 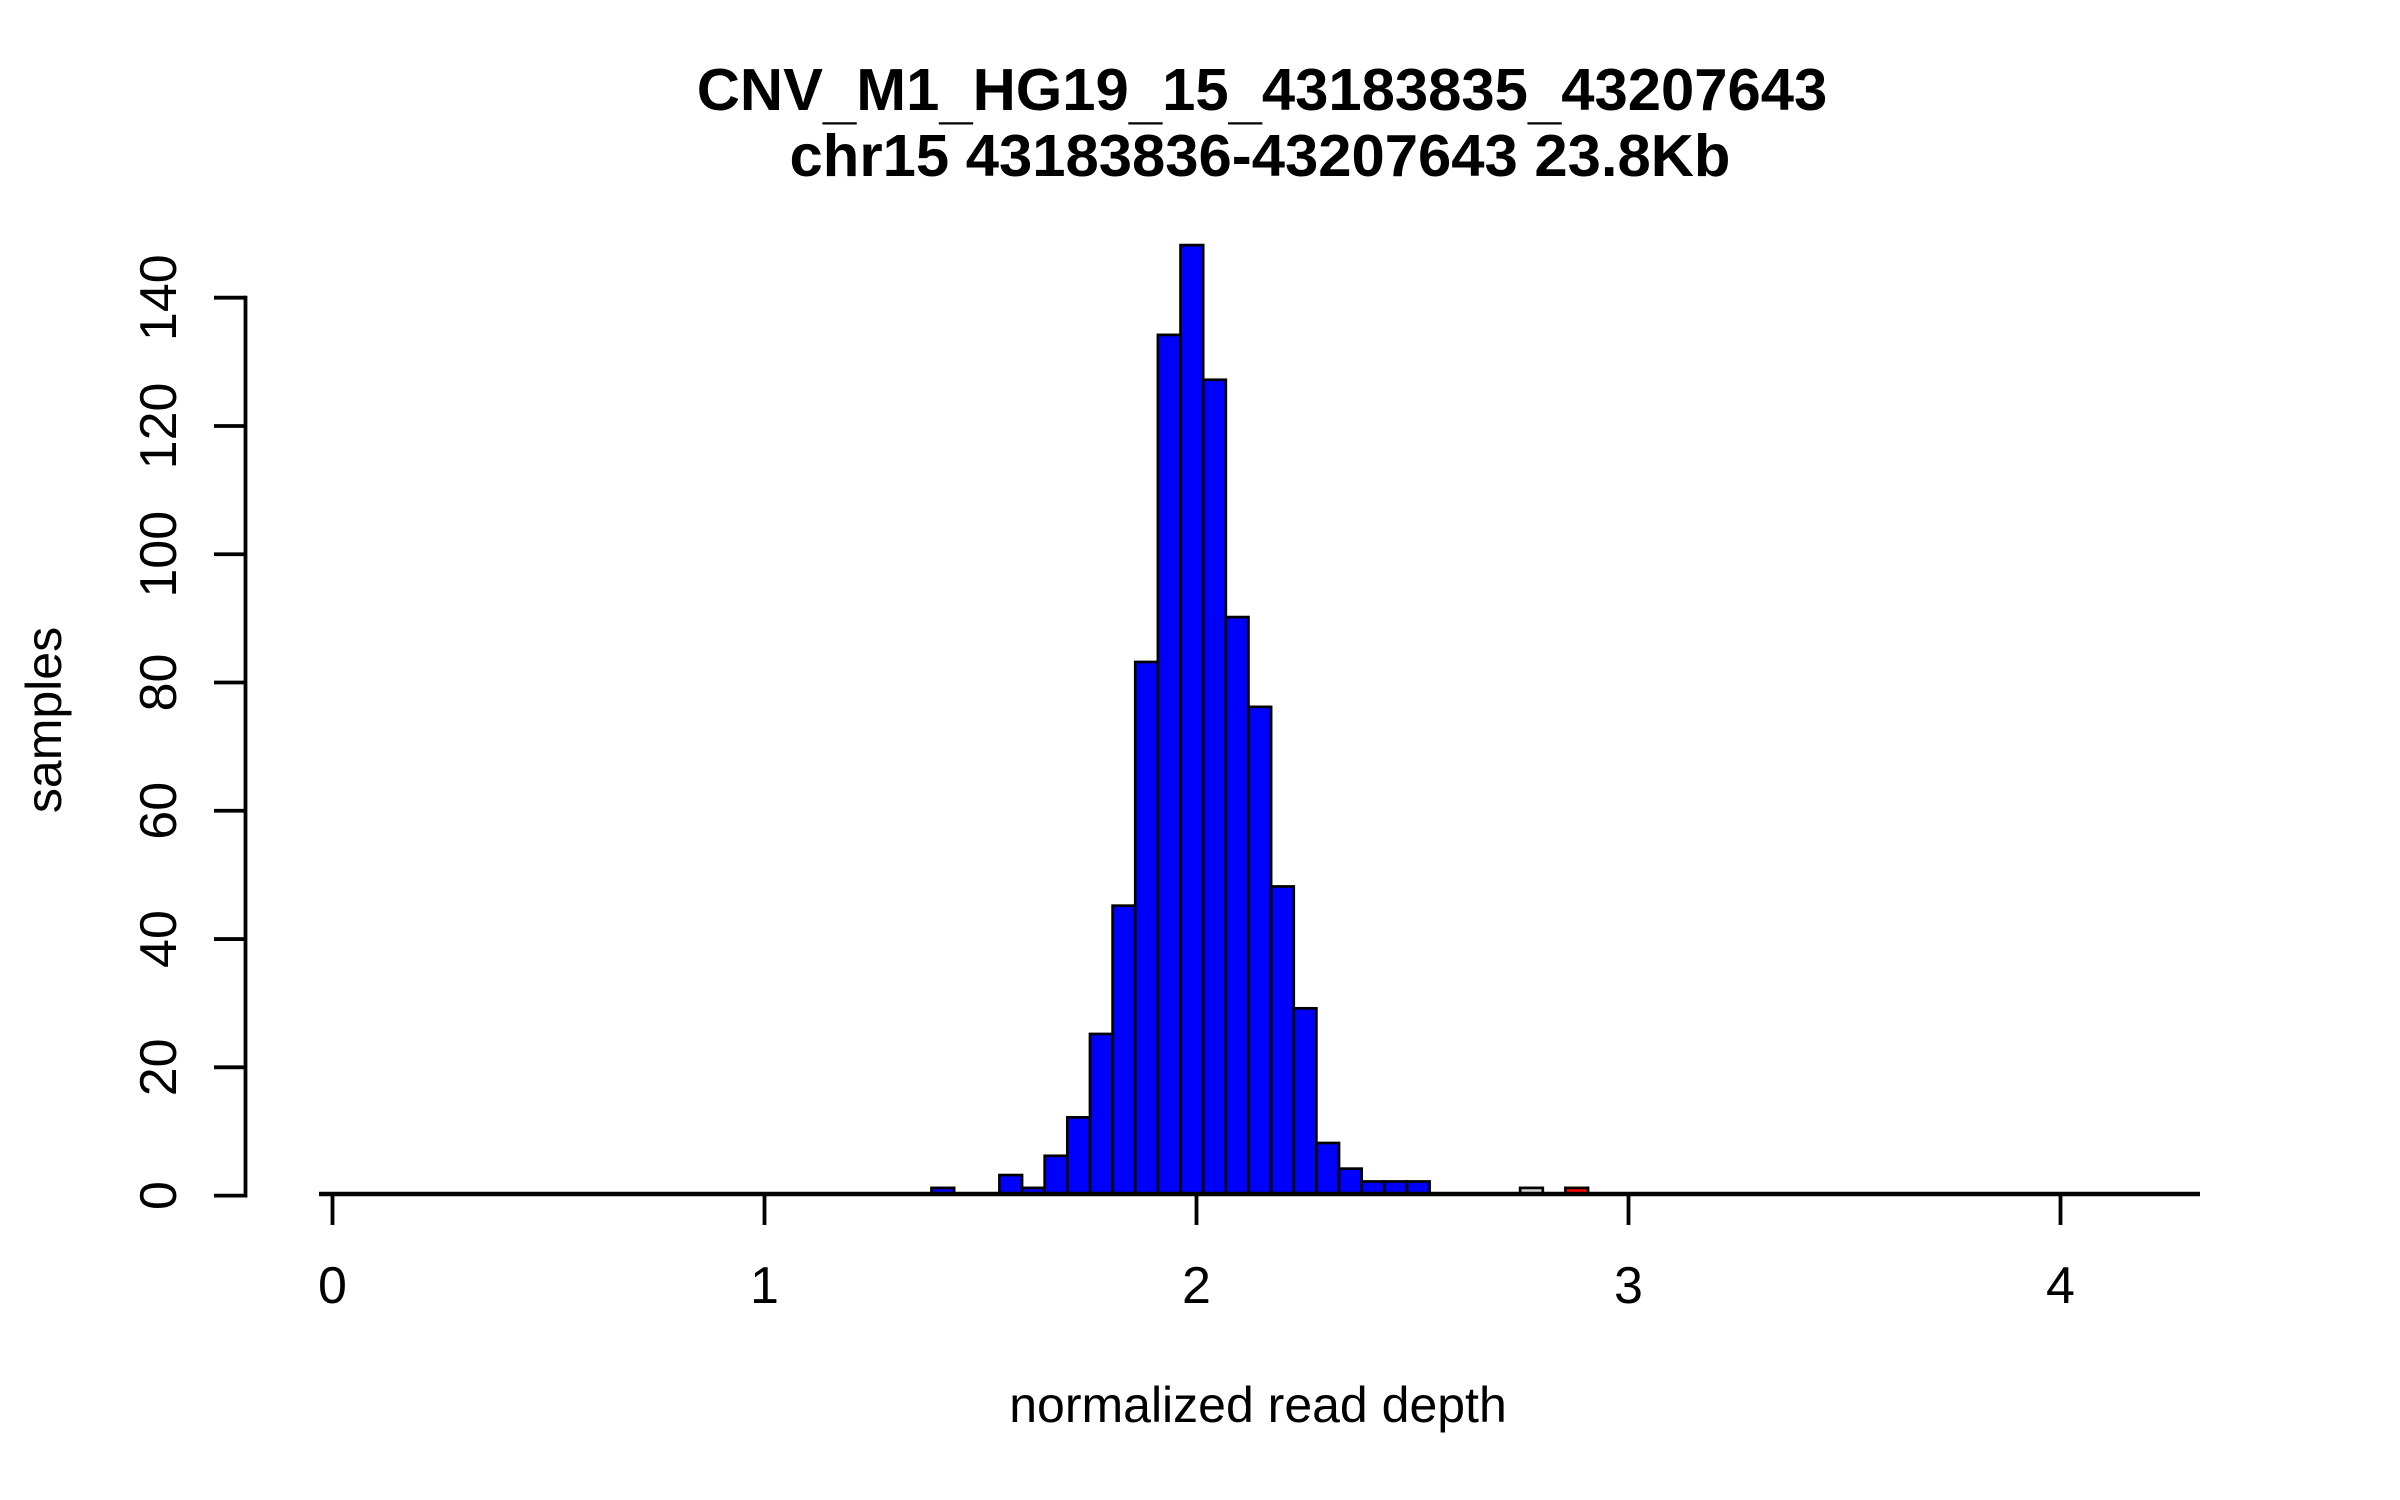 What do you see at coordinates (159, 683) in the screenshot?
I see `svg-text: 80` at bounding box center [159, 683].